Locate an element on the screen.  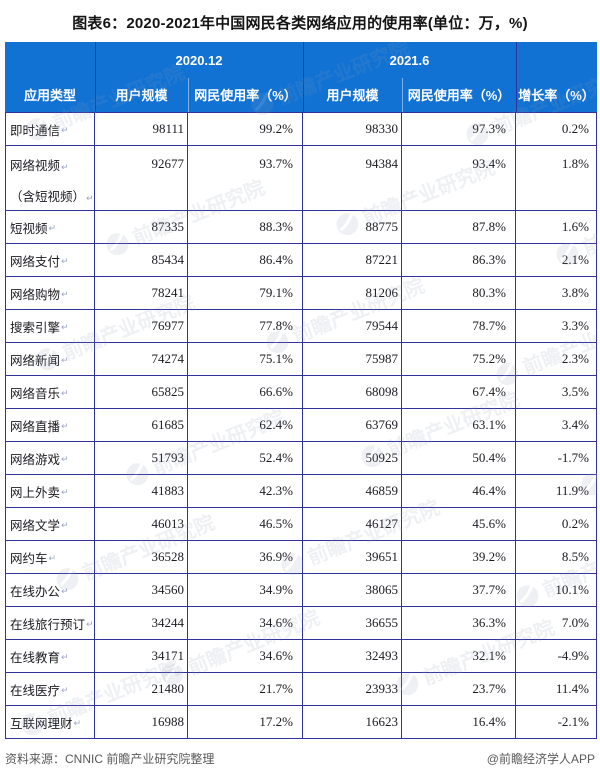
usage-rate-2020-cell: 88.3% is located at coordinates (245, 227).